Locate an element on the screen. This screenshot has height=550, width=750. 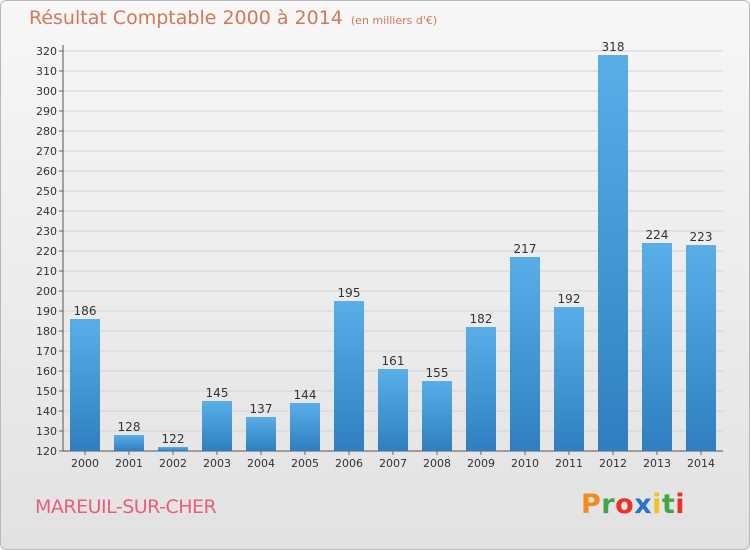
logo-letter: o is located at coordinates (625, 504).